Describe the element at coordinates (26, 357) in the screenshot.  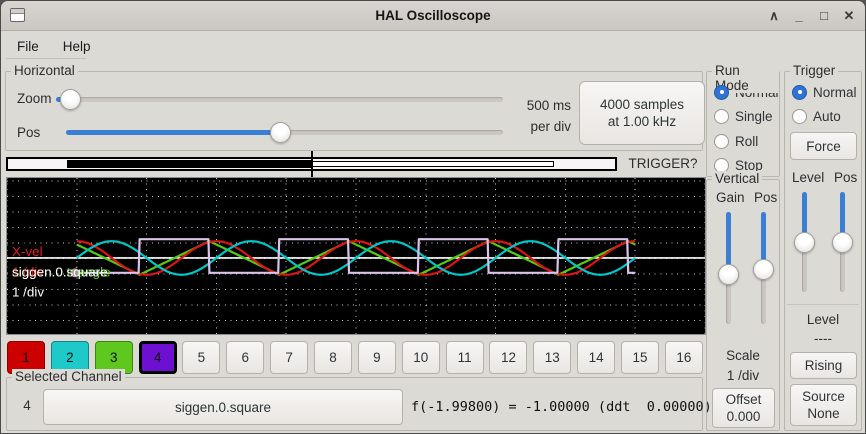
I see `channel-button-1: 1` at that location.